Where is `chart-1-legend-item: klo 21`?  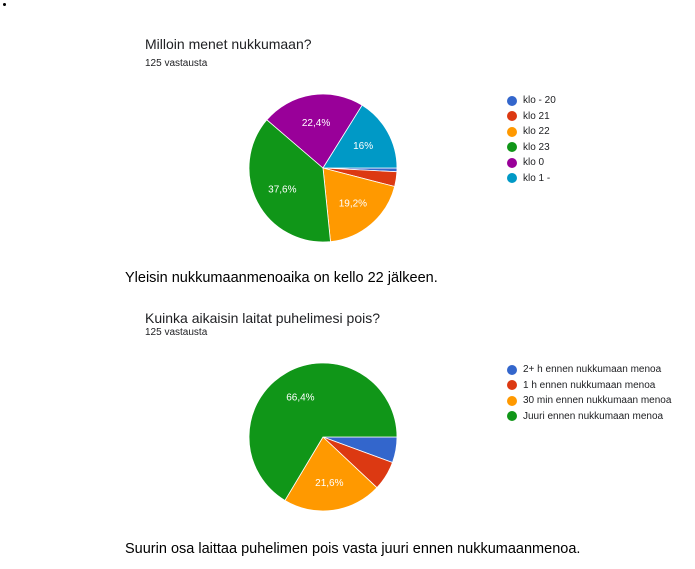
chart-1-legend-item: klo 21 is located at coordinates (531, 117).